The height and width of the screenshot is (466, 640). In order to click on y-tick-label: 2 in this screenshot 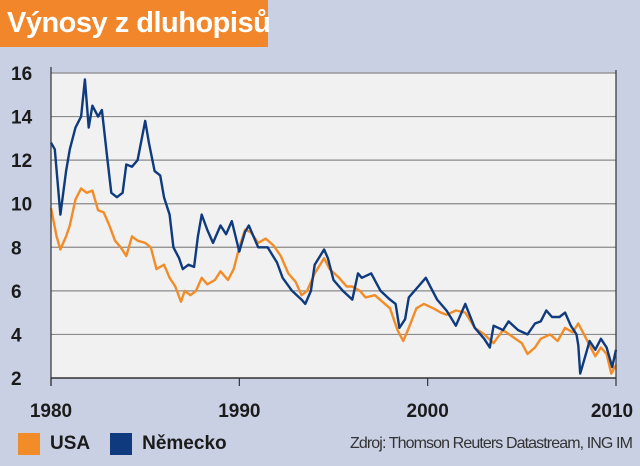, I will do `click(16, 379)`.